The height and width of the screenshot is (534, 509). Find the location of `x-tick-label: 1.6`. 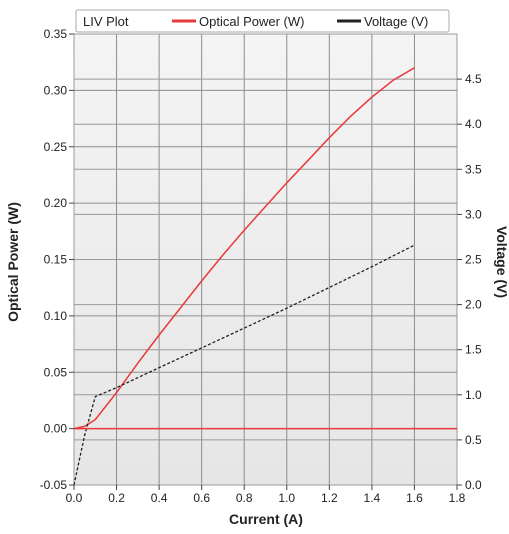

x-tick-label: 1.6 is located at coordinates (414, 498).